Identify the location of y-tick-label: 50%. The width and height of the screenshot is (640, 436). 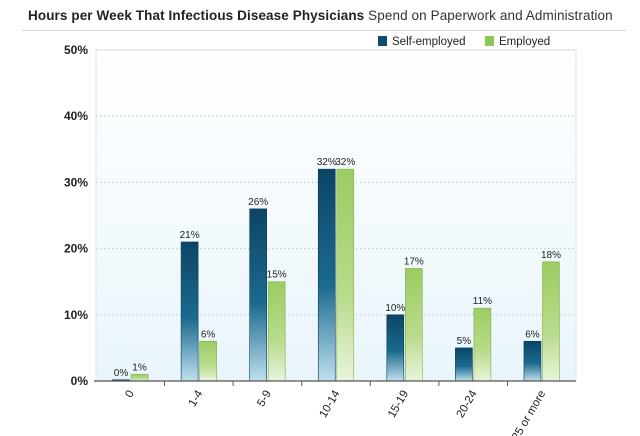
(76, 50).